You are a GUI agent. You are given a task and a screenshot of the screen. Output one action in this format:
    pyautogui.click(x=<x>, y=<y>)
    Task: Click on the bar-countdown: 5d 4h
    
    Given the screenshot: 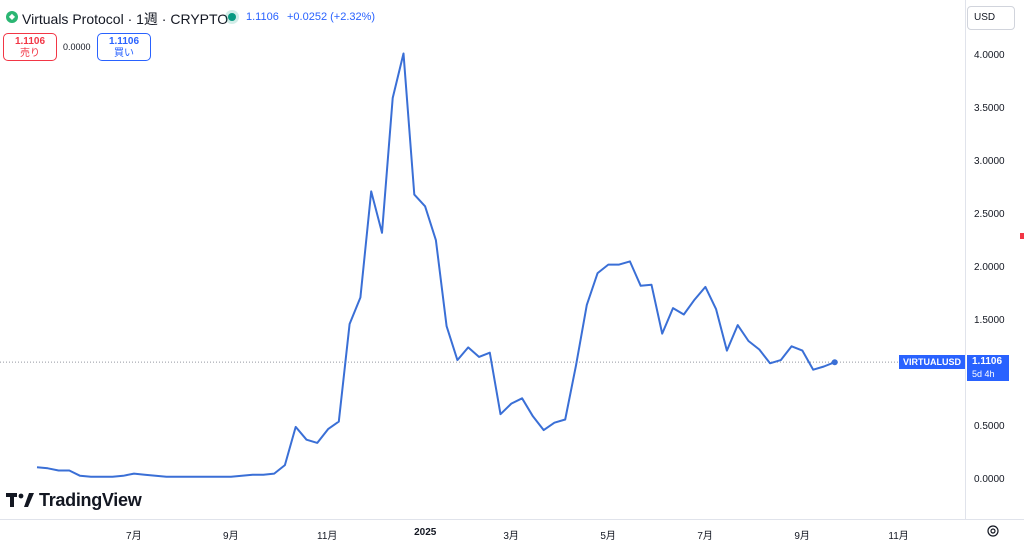 What is the action you would take?
    pyautogui.click(x=983, y=374)
    